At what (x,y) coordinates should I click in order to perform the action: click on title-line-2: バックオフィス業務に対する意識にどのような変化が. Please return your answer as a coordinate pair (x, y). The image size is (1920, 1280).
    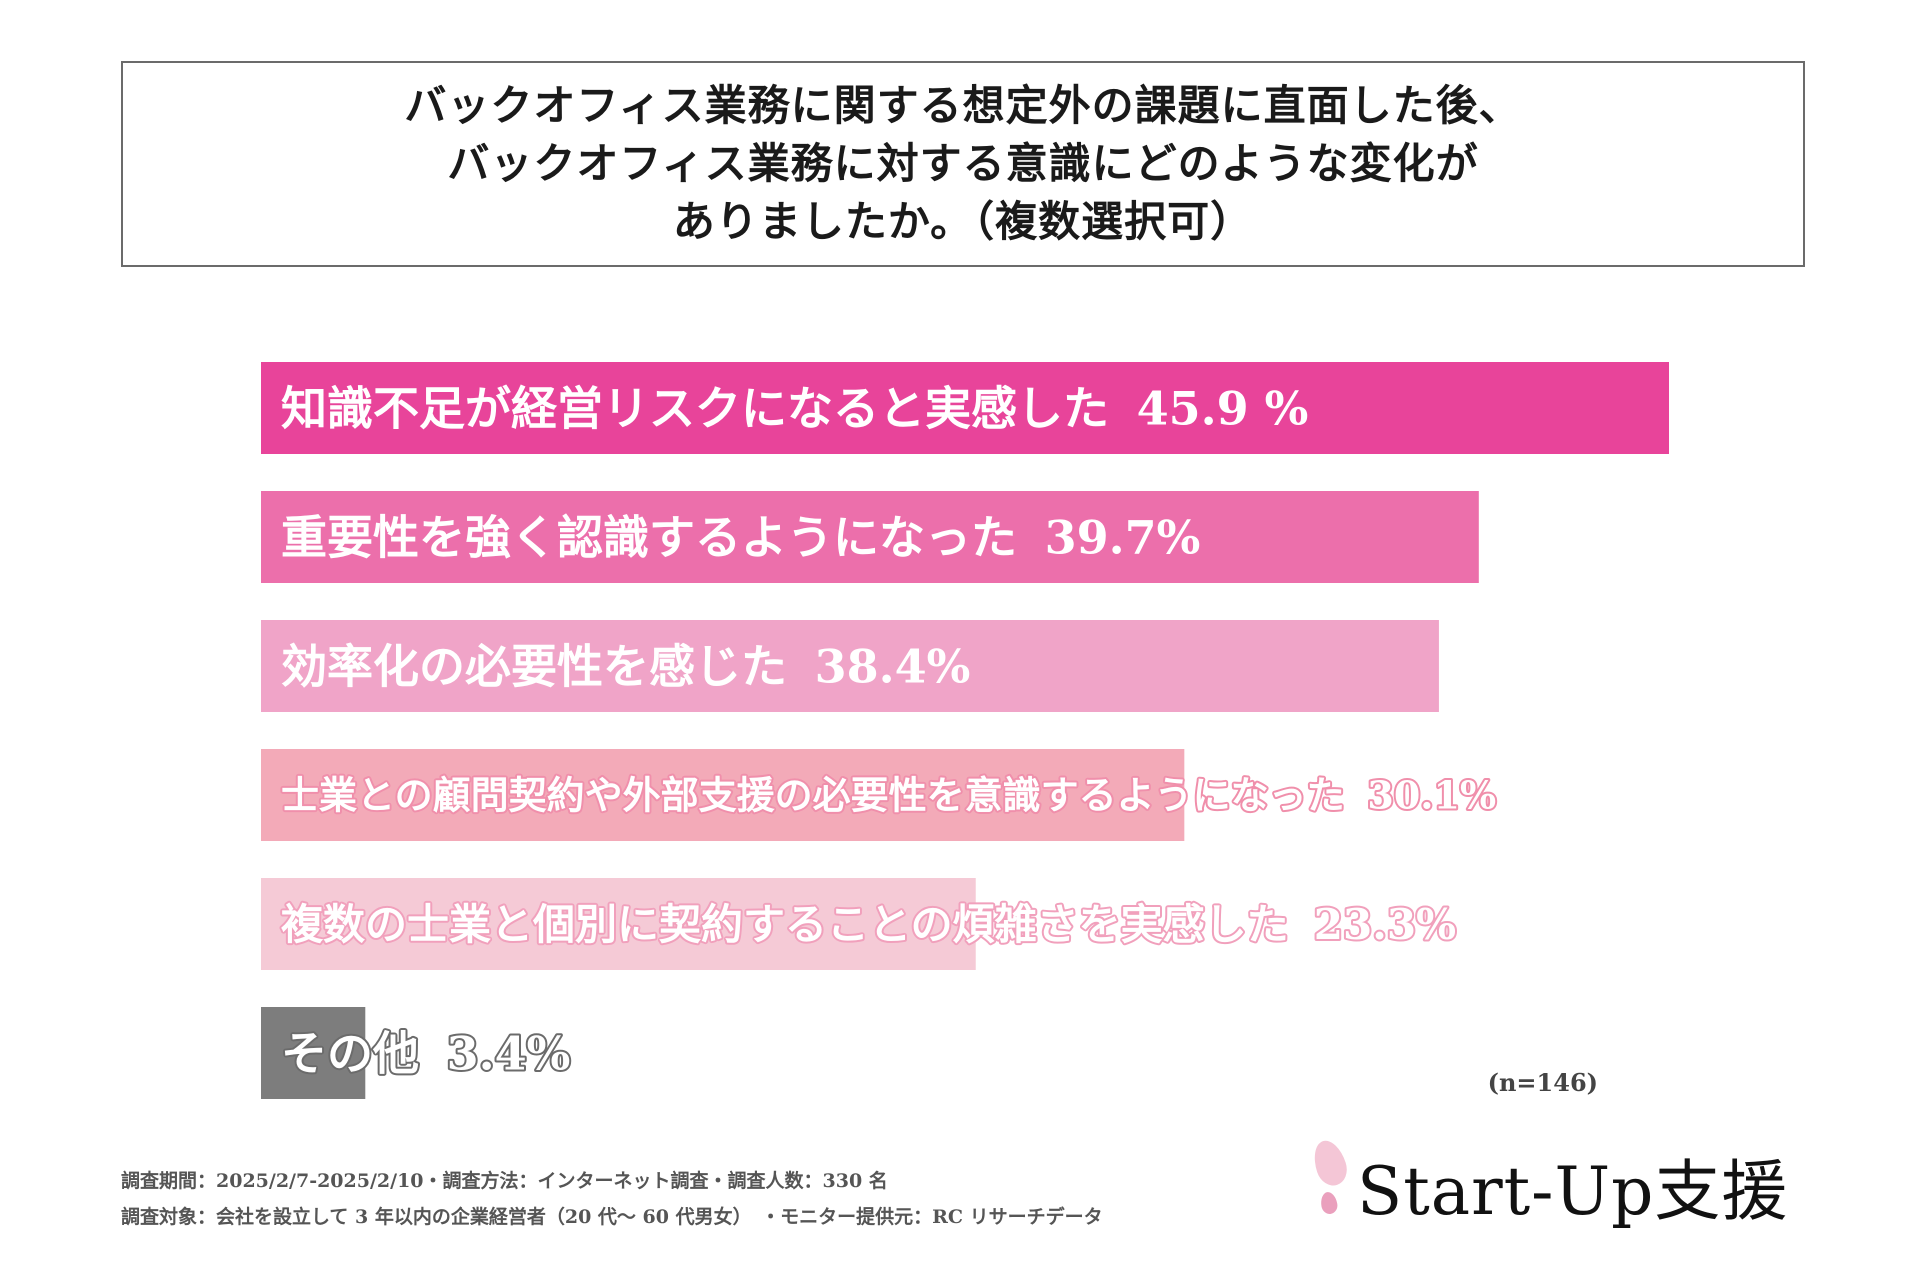
    Looking at the image, I should click on (963, 163).